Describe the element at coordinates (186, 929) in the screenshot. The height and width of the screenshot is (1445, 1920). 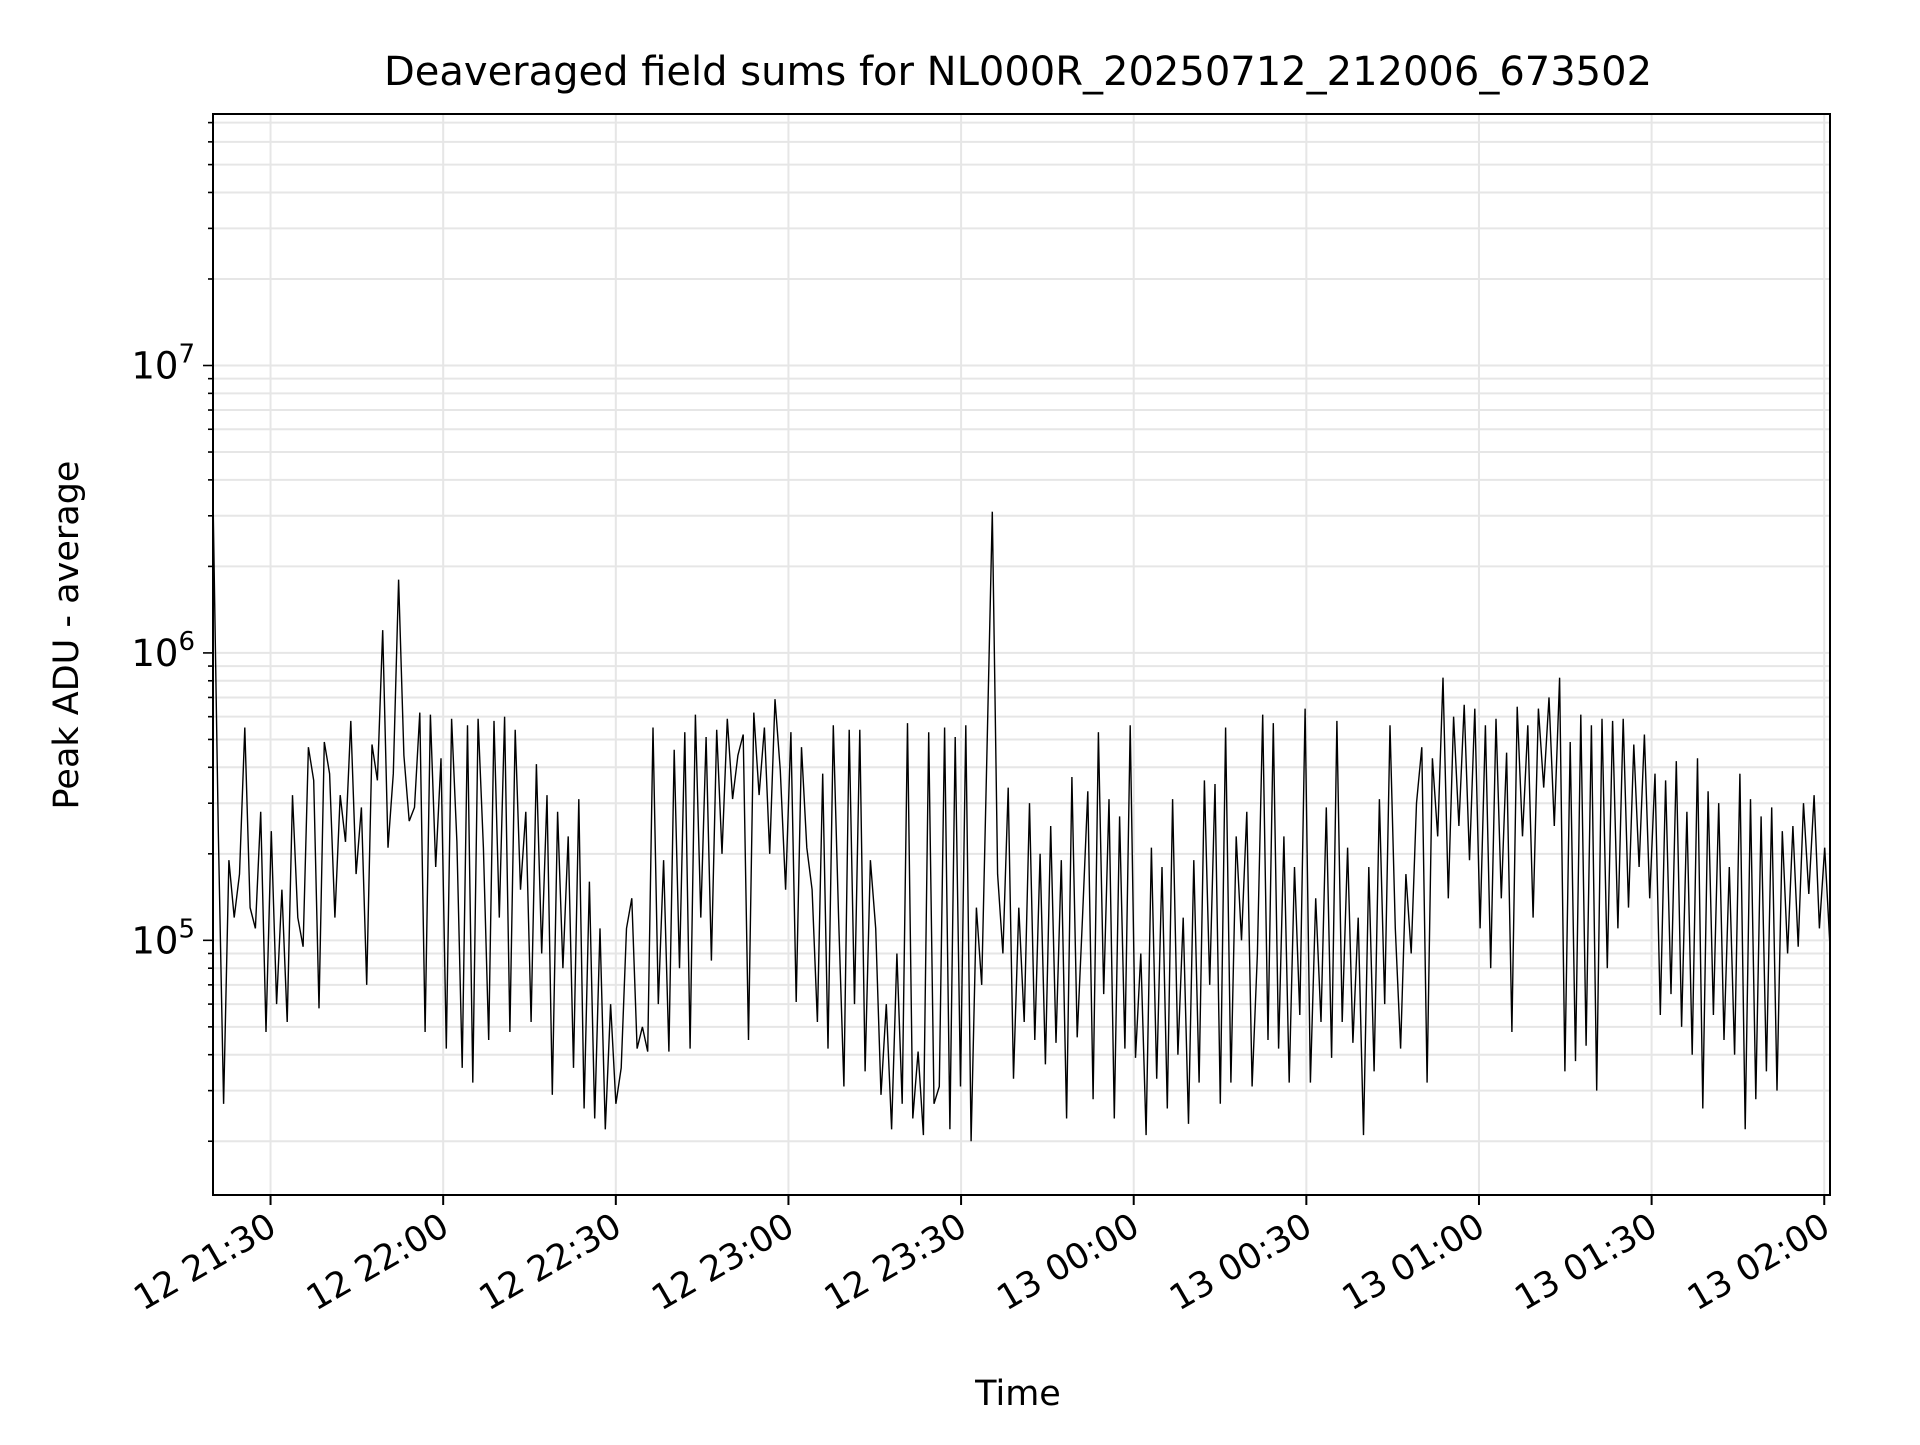
I see `y-tick-exponent: 5` at that location.